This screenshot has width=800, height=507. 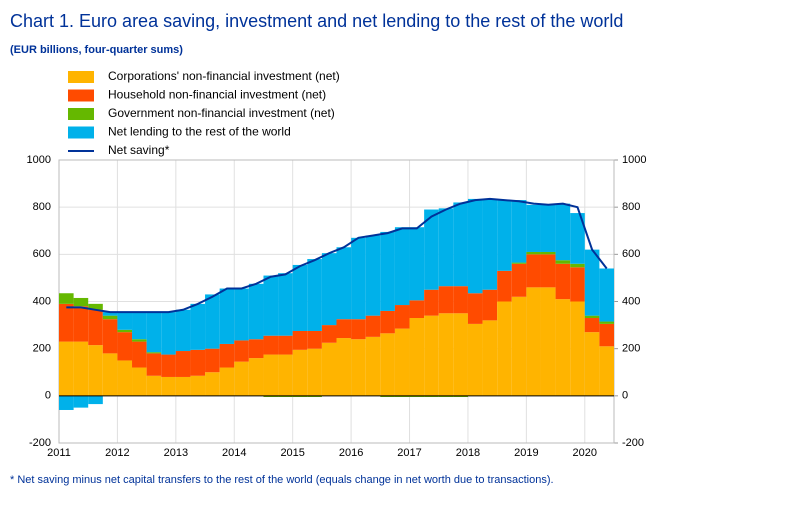 What do you see at coordinates (409, 453) in the screenshot?
I see `x-tick-label: 2017` at bounding box center [409, 453].